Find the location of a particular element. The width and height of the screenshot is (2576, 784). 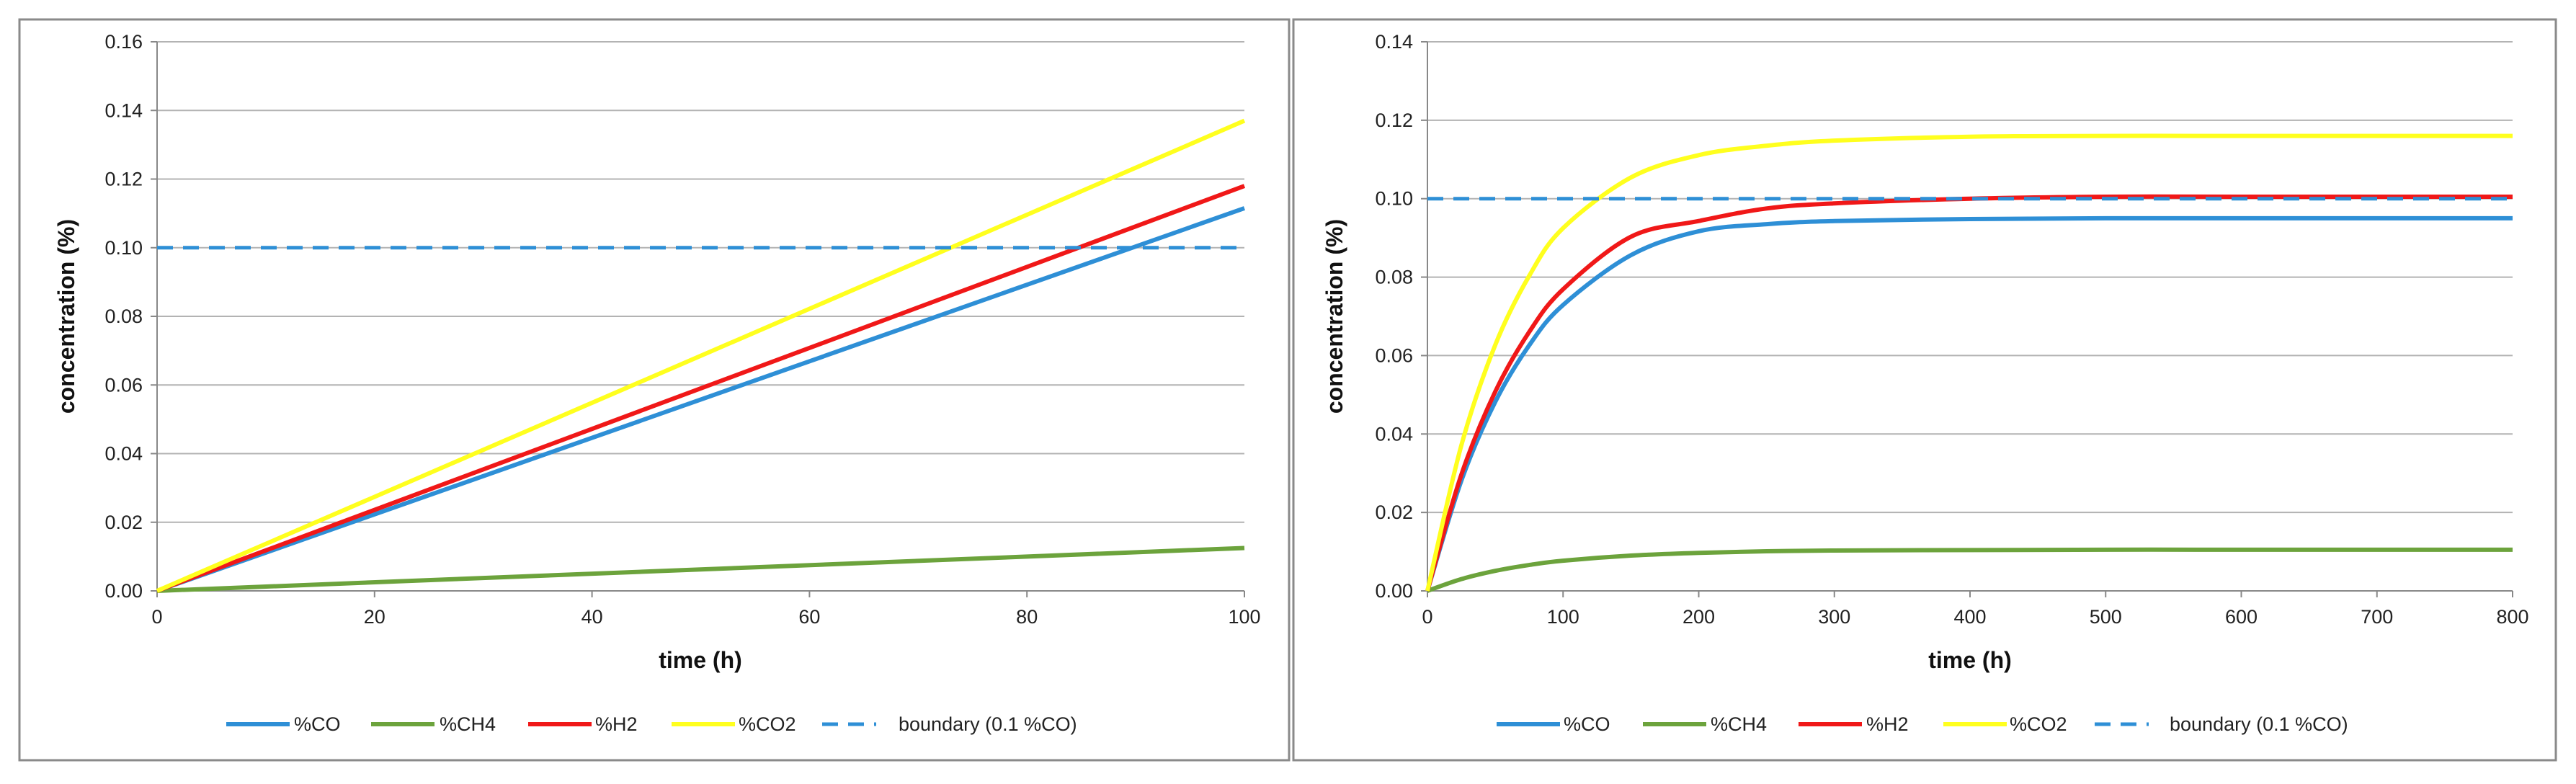

x-tick-label: 500 is located at coordinates (2106, 617).